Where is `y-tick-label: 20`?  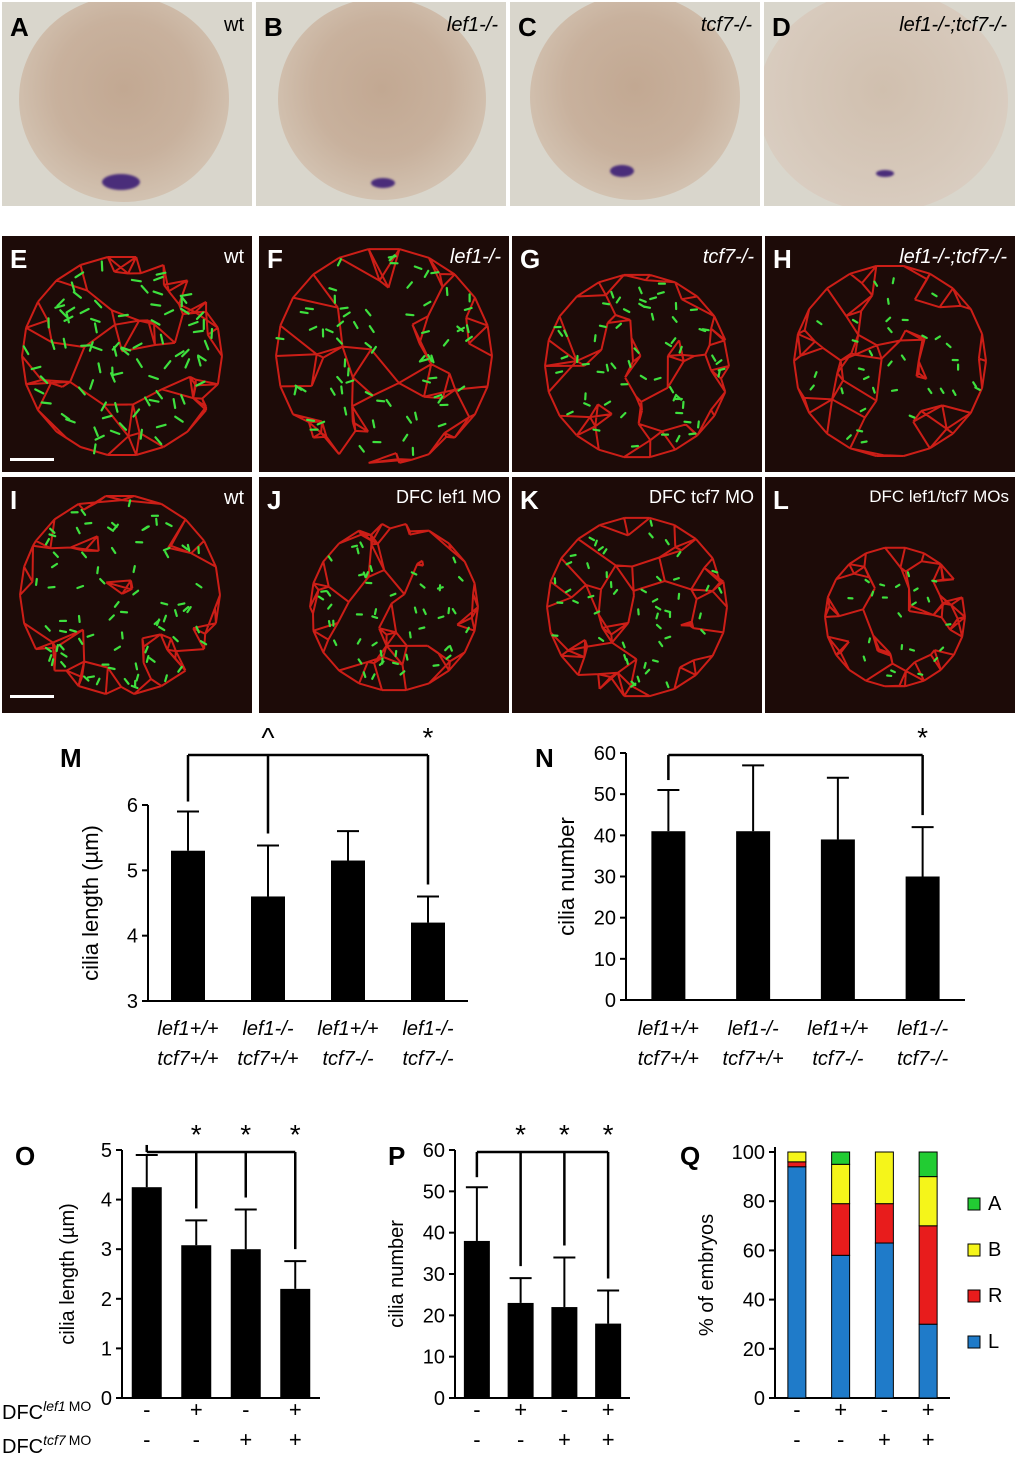 y-tick-label: 20 is located at coordinates (434, 1316).